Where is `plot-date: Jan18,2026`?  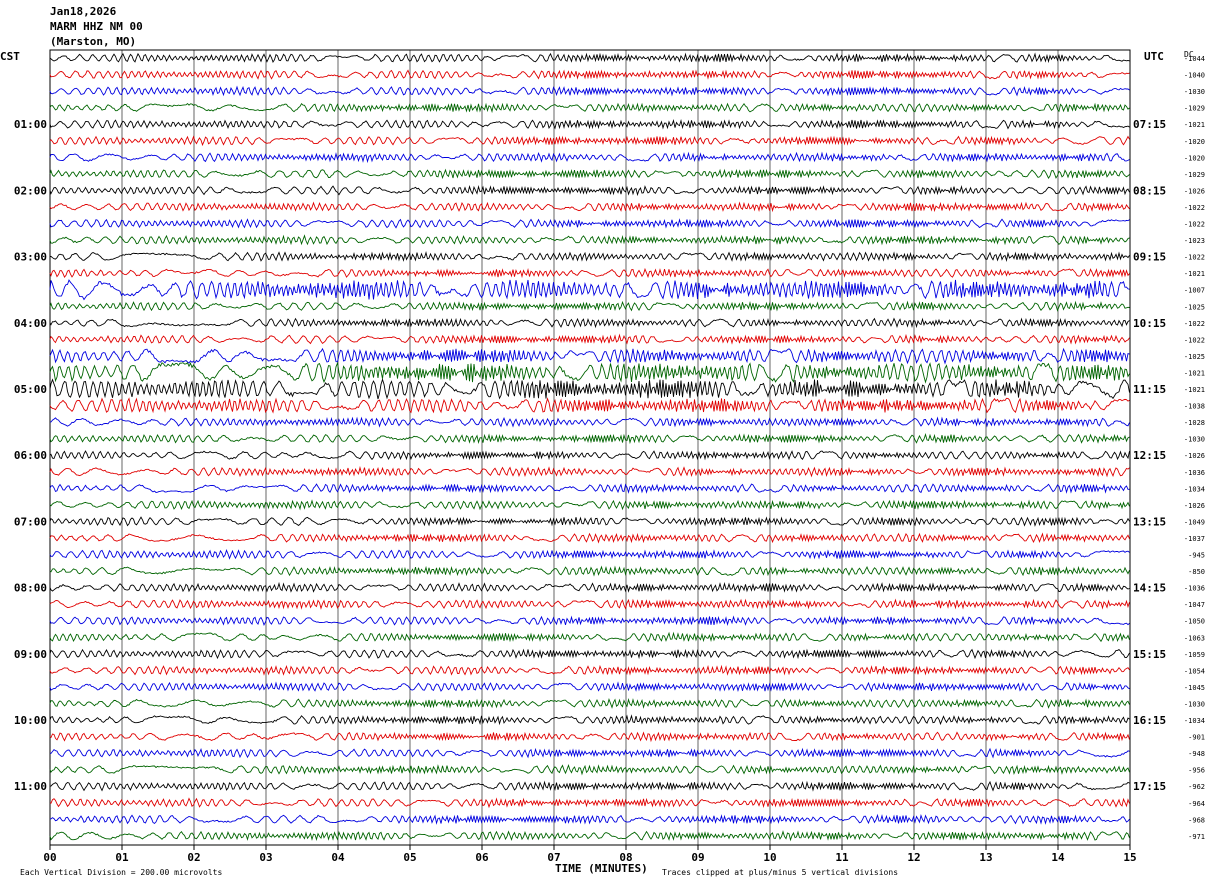 plot-date: Jan18,2026 is located at coordinates (83, 11).